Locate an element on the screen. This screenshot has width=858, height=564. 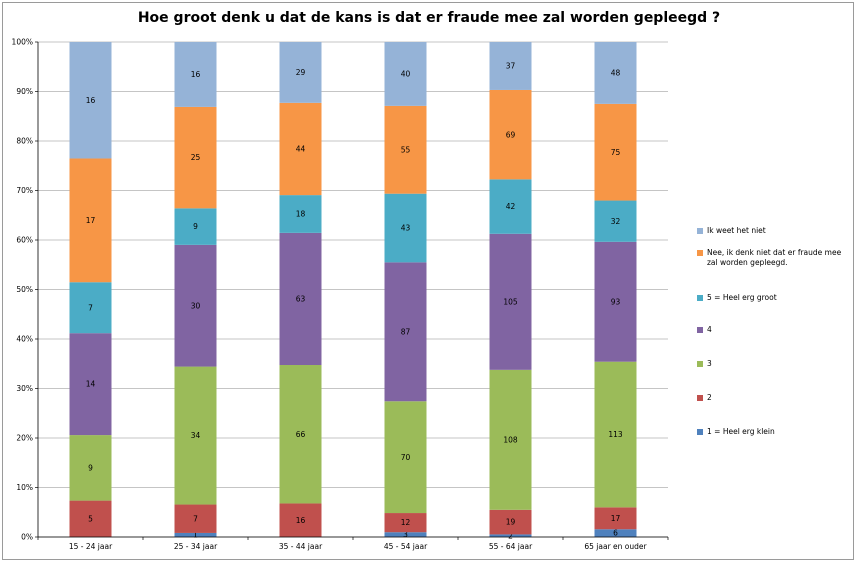
legend-label: 3 is located at coordinates (709, 363).